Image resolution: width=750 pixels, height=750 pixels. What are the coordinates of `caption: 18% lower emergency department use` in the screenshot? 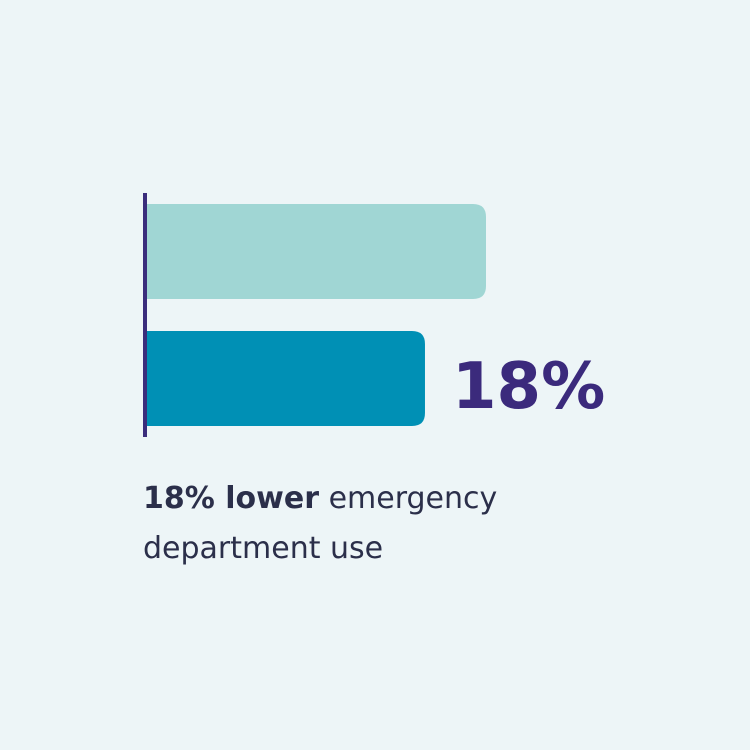 It's located at (353, 524).